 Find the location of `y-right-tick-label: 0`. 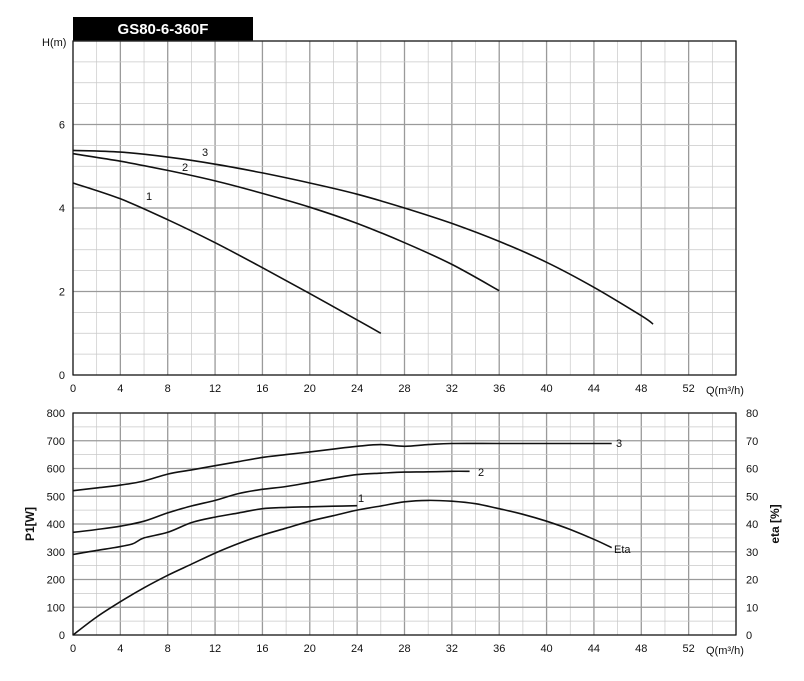

y-right-tick-label: 0 is located at coordinates (749, 636).